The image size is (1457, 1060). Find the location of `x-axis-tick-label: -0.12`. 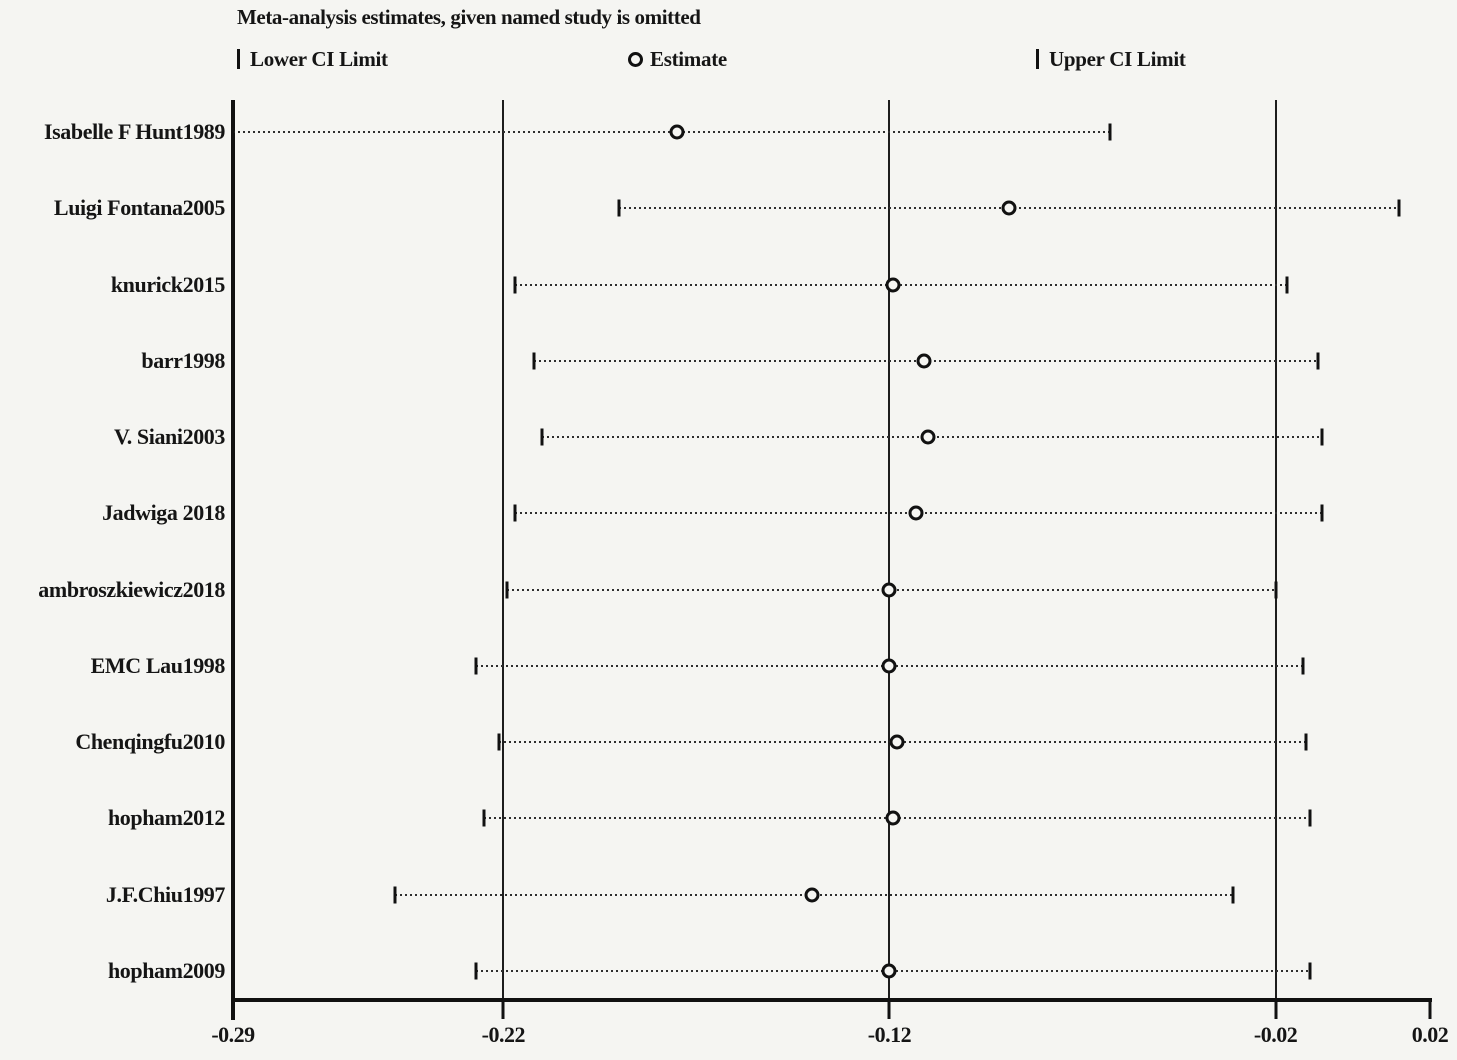

x-axis-tick-label: -0.12 is located at coordinates (889, 1034).